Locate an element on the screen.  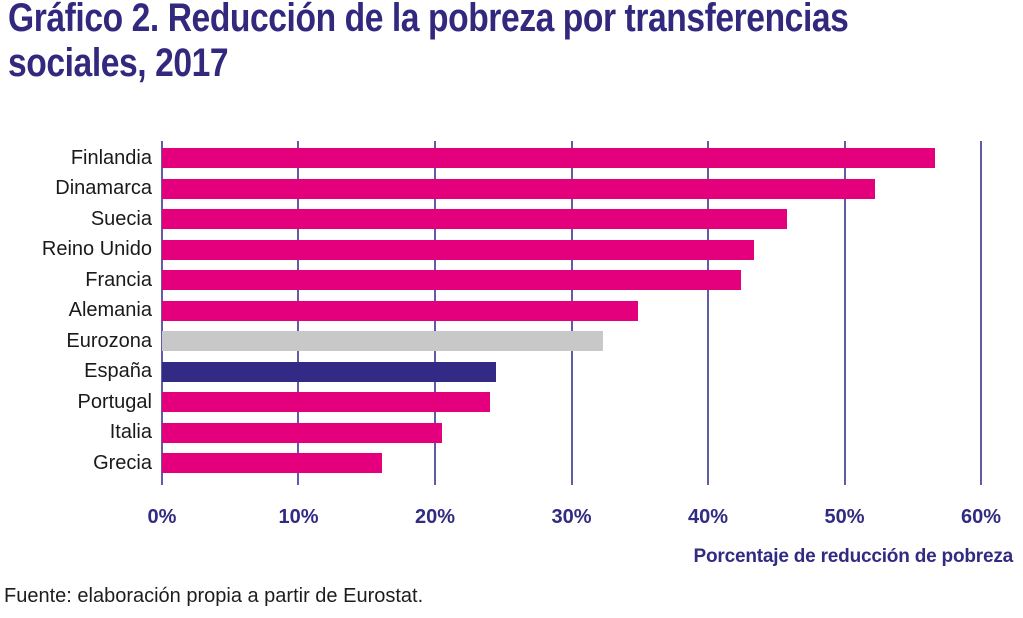
category-label: Alemania is located at coordinates (110, 310).